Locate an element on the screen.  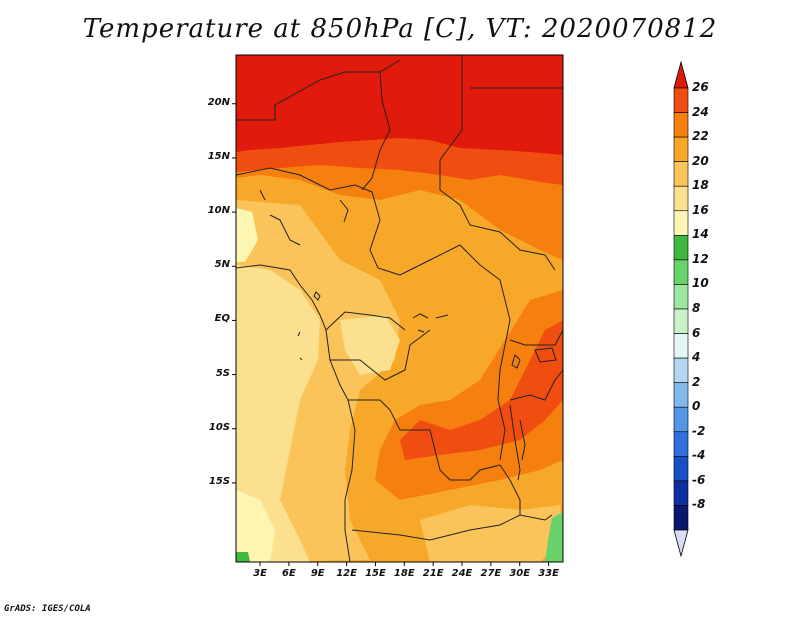
temp-band-12-14-b is located at coordinates (247, 235).